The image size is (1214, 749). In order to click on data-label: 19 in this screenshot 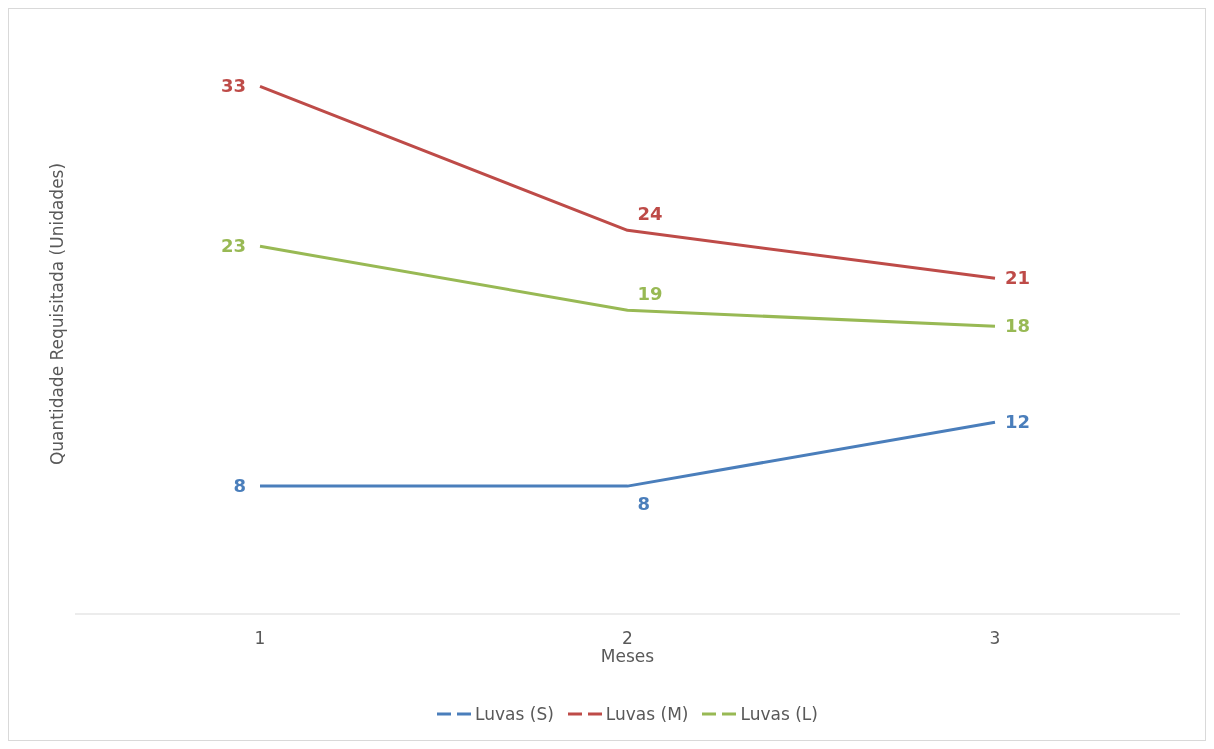, I will do `click(650, 294)`.